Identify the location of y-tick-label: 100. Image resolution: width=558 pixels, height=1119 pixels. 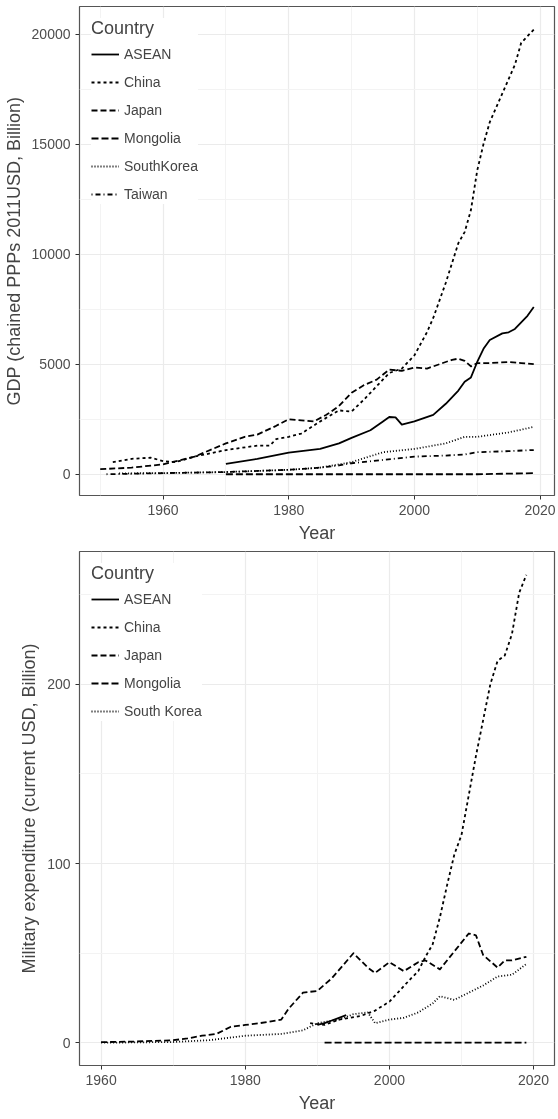
(59, 863).